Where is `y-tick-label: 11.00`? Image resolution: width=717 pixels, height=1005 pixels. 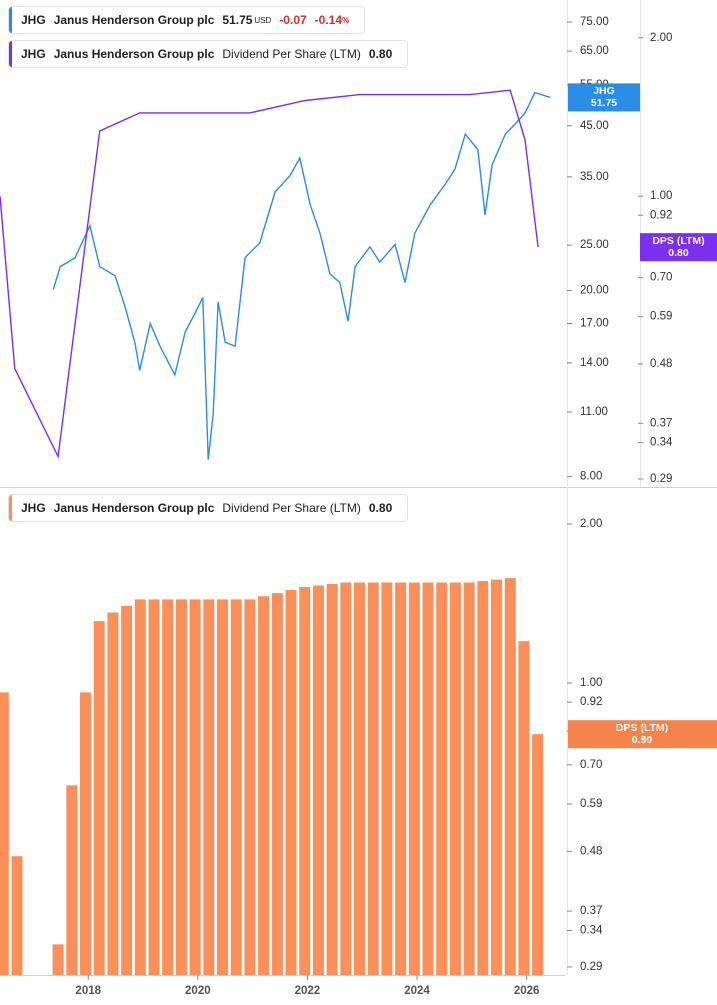
y-tick-label: 11.00 is located at coordinates (594, 412).